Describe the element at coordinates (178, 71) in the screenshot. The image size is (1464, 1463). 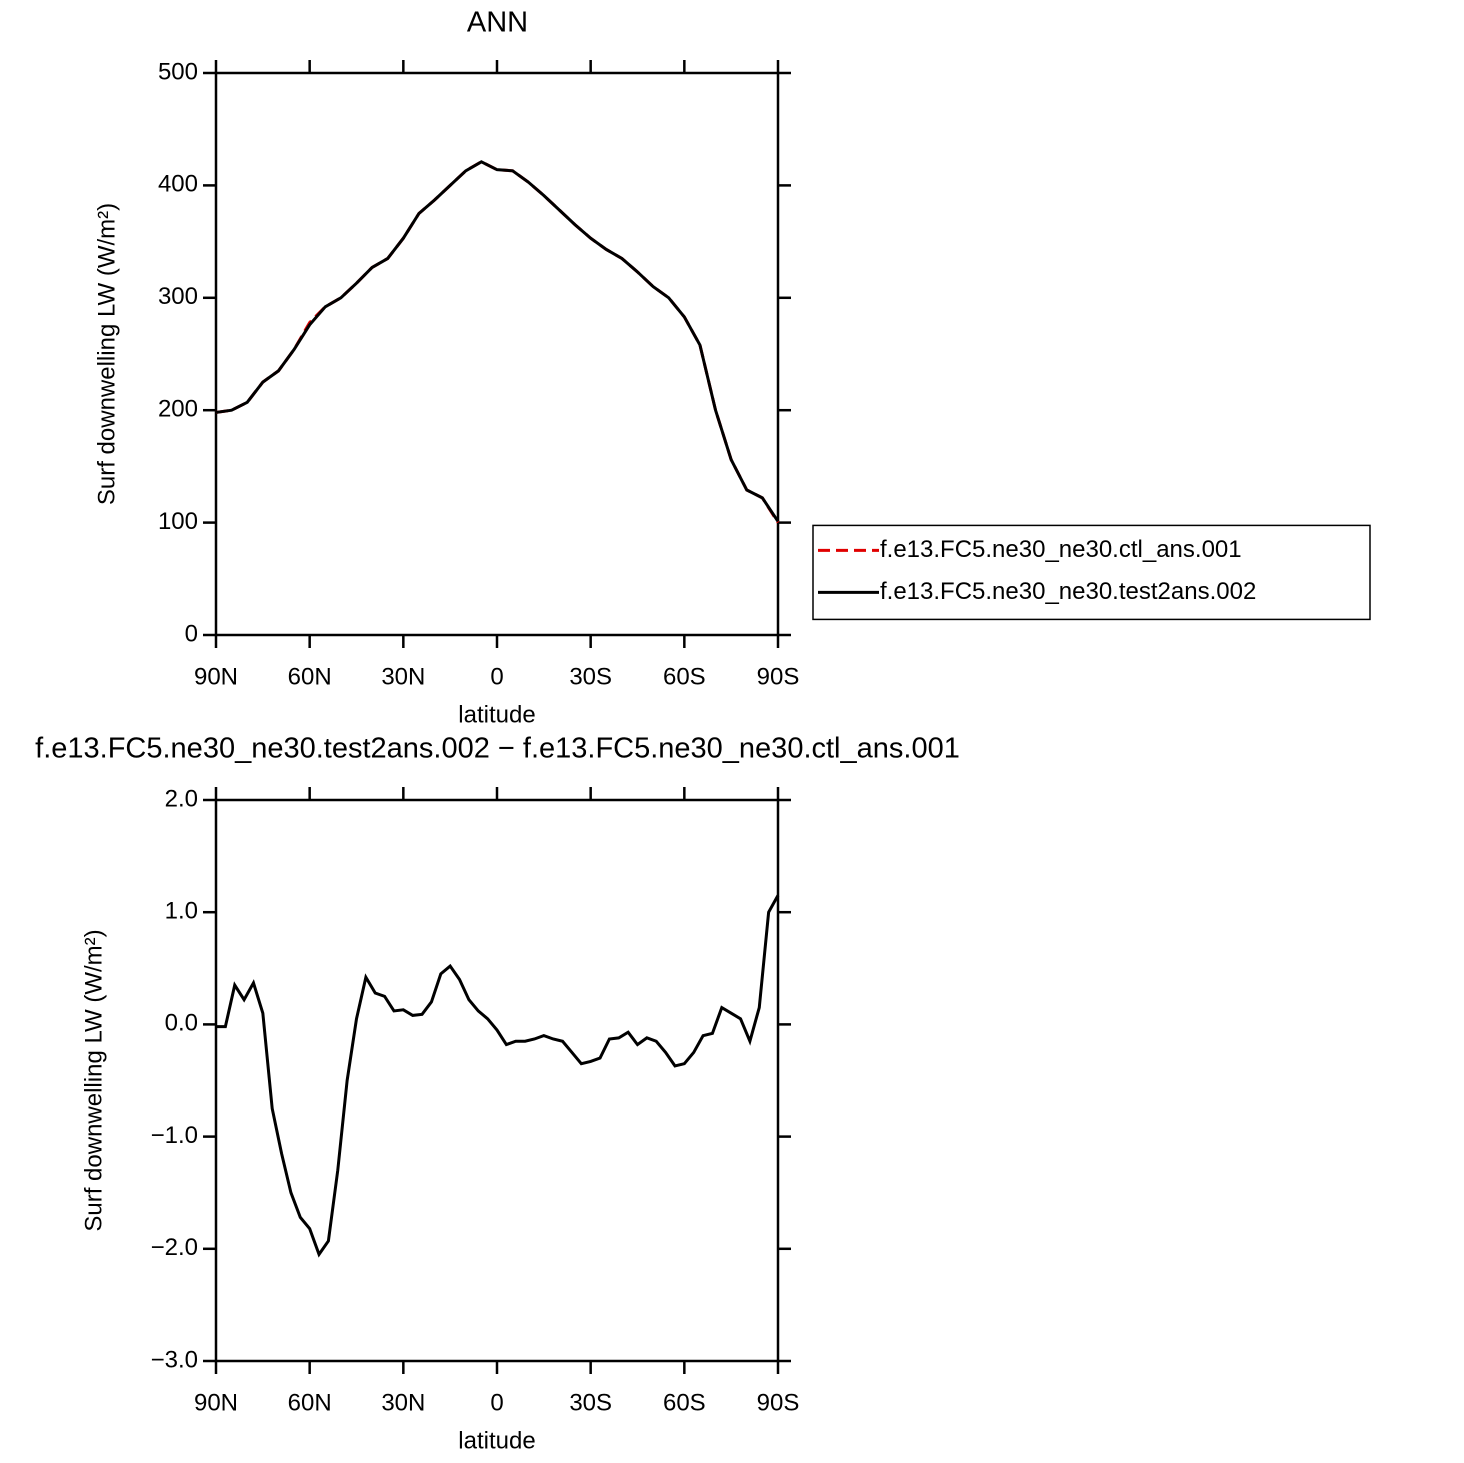
I see `y-tick-label: 500` at that location.